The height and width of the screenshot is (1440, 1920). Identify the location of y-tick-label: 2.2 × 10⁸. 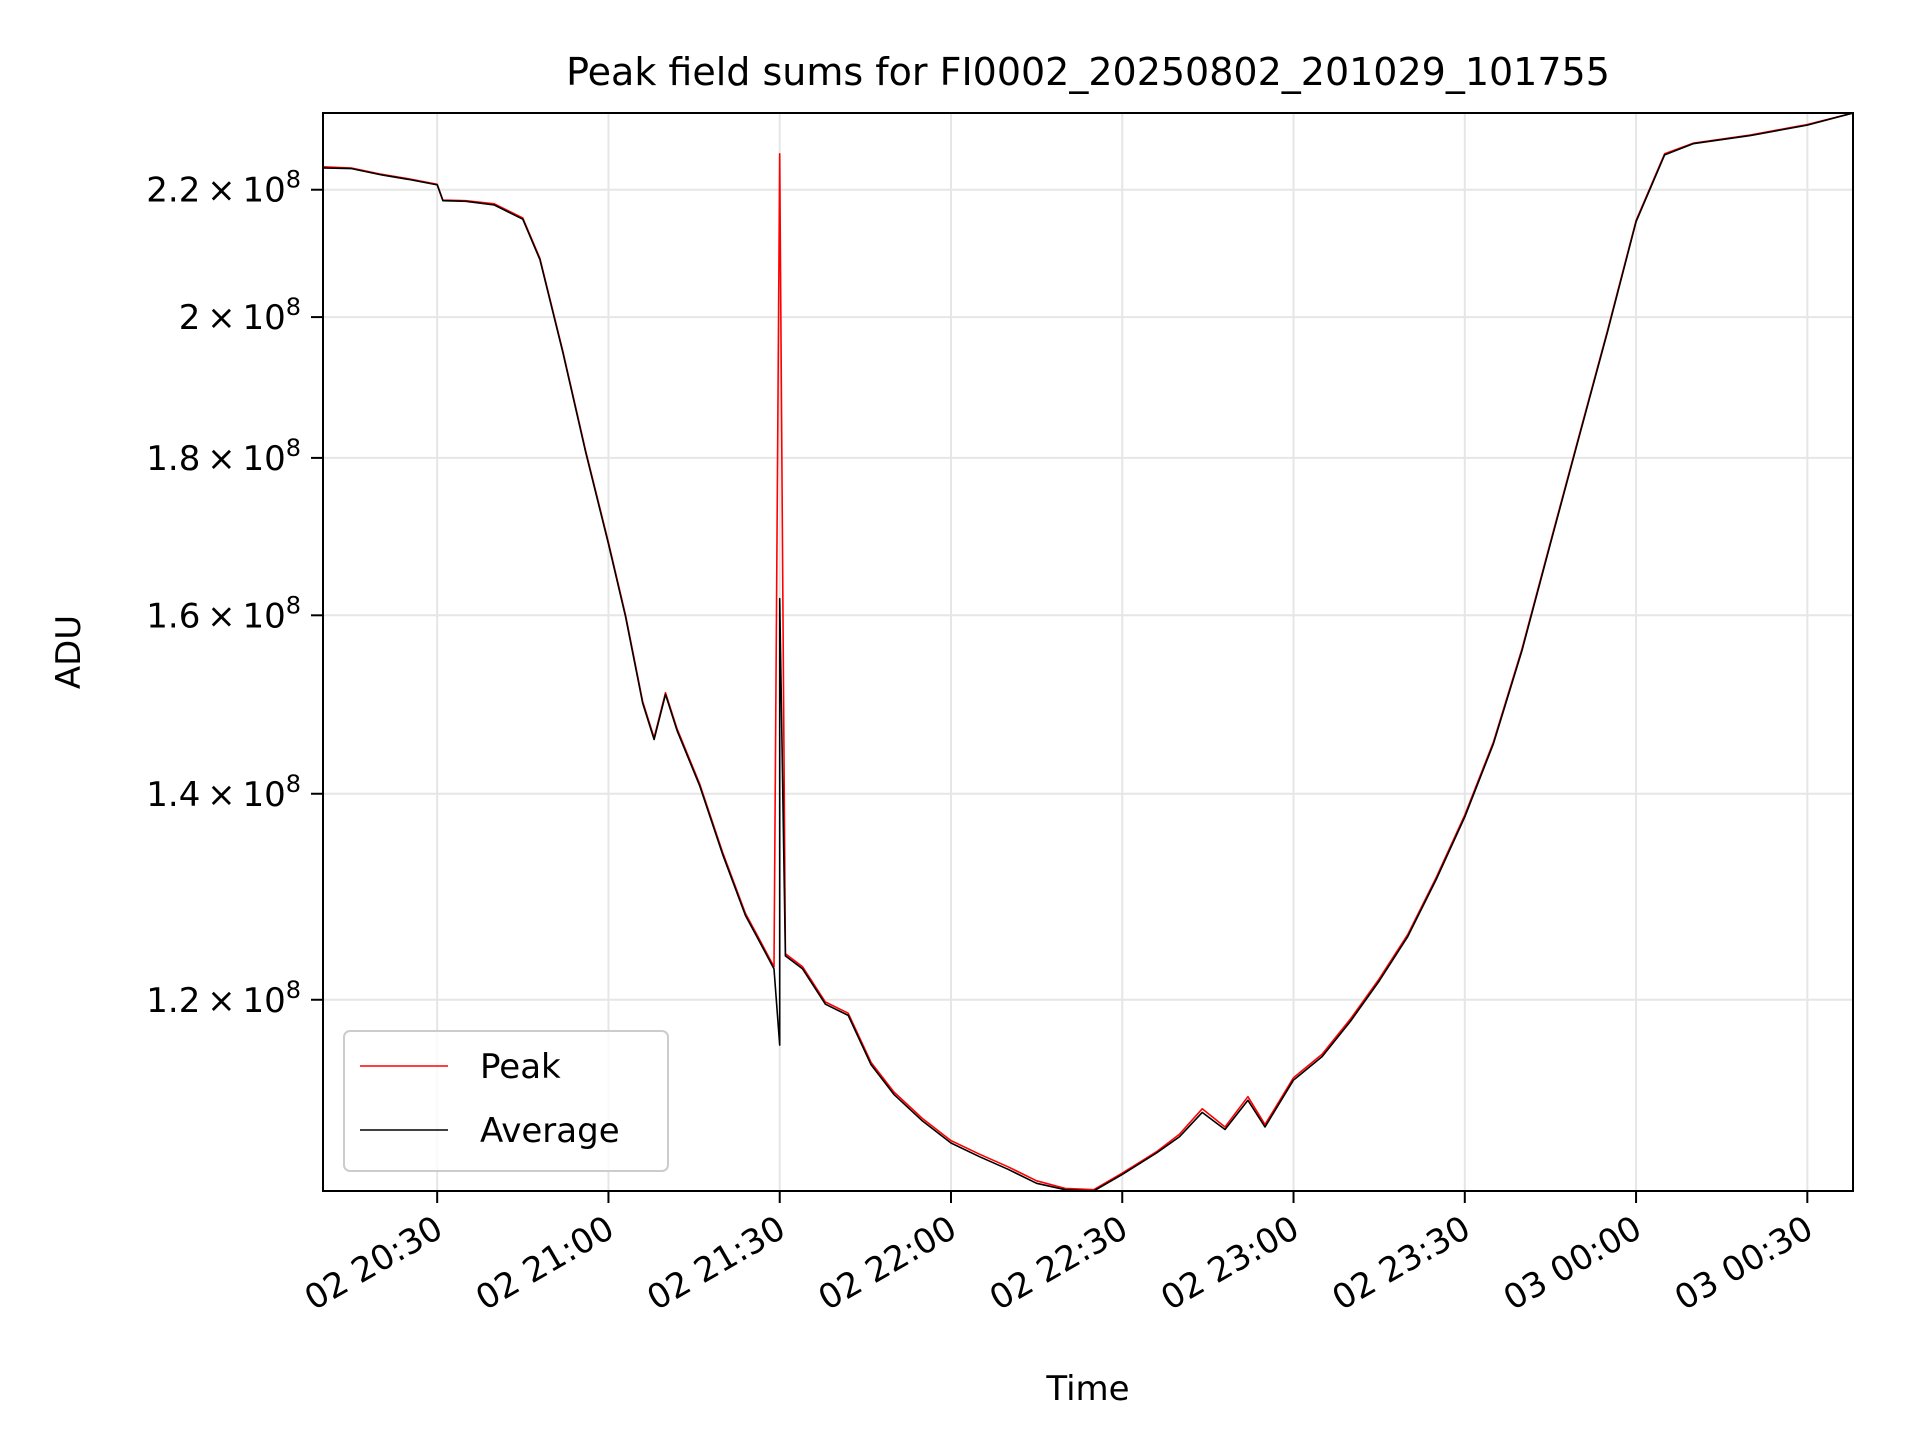
(223, 188).